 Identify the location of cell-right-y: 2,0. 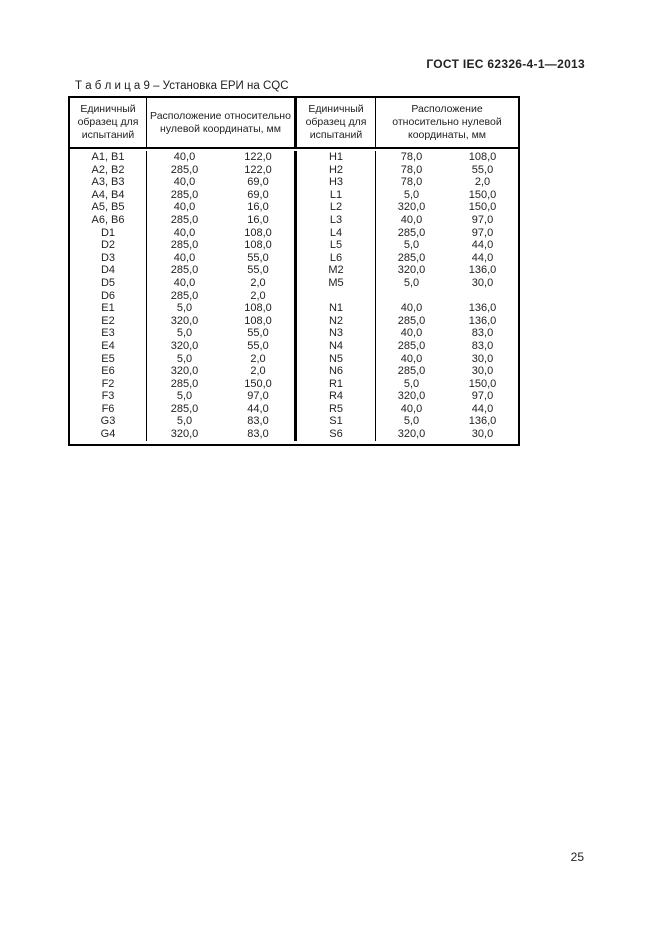
(482, 182).